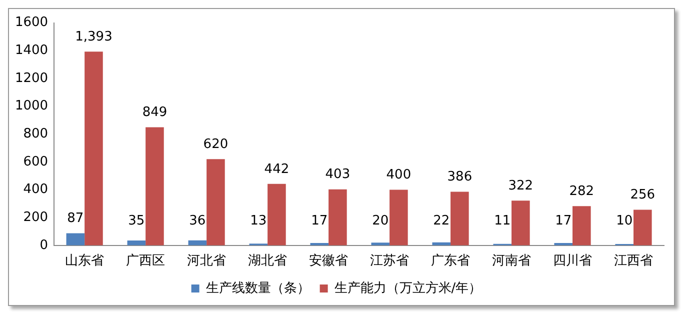 This screenshot has height=318, width=687. What do you see at coordinates (277, 169) in the screenshot?
I see `data-label: 442` at bounding box center [277, 169].